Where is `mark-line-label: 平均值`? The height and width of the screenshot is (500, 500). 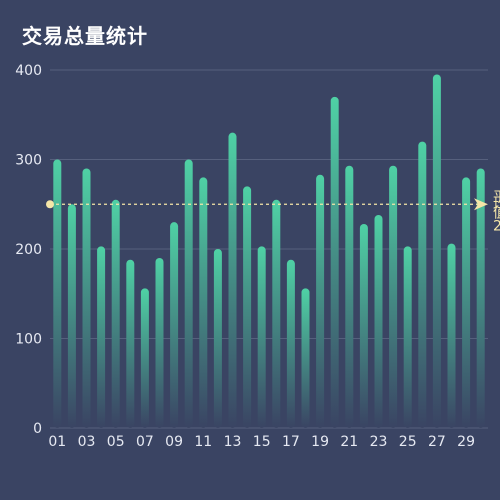
mark-line-label: 平均值 is located at coordinates (496, 205).